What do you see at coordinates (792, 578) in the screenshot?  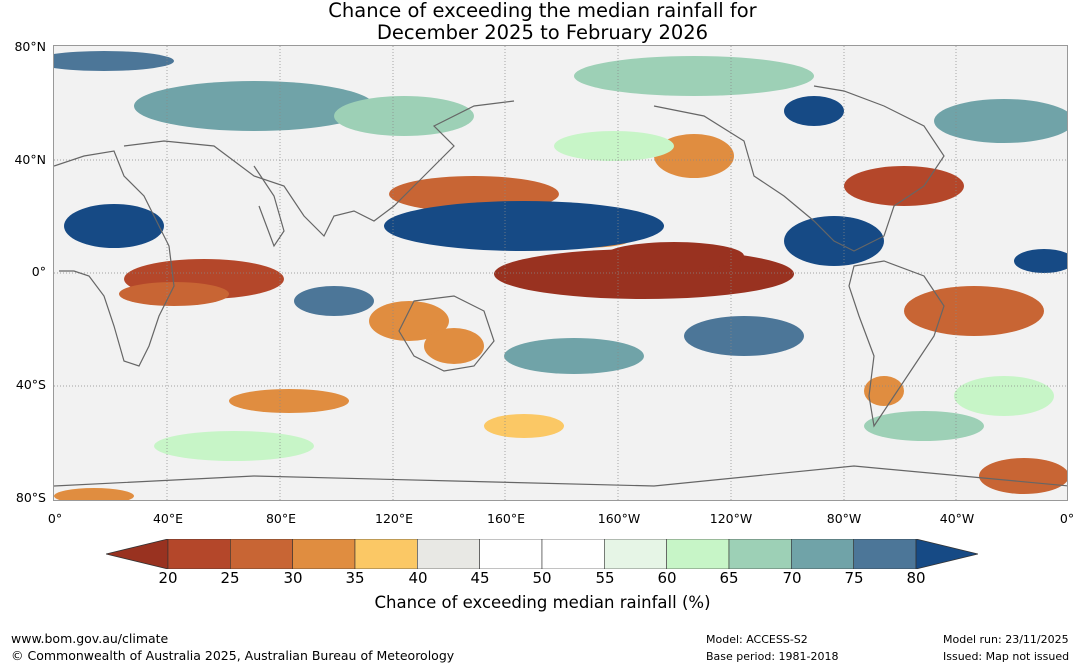 I see `colorbar-tick-70: 70` at bounding box center [792, 578].